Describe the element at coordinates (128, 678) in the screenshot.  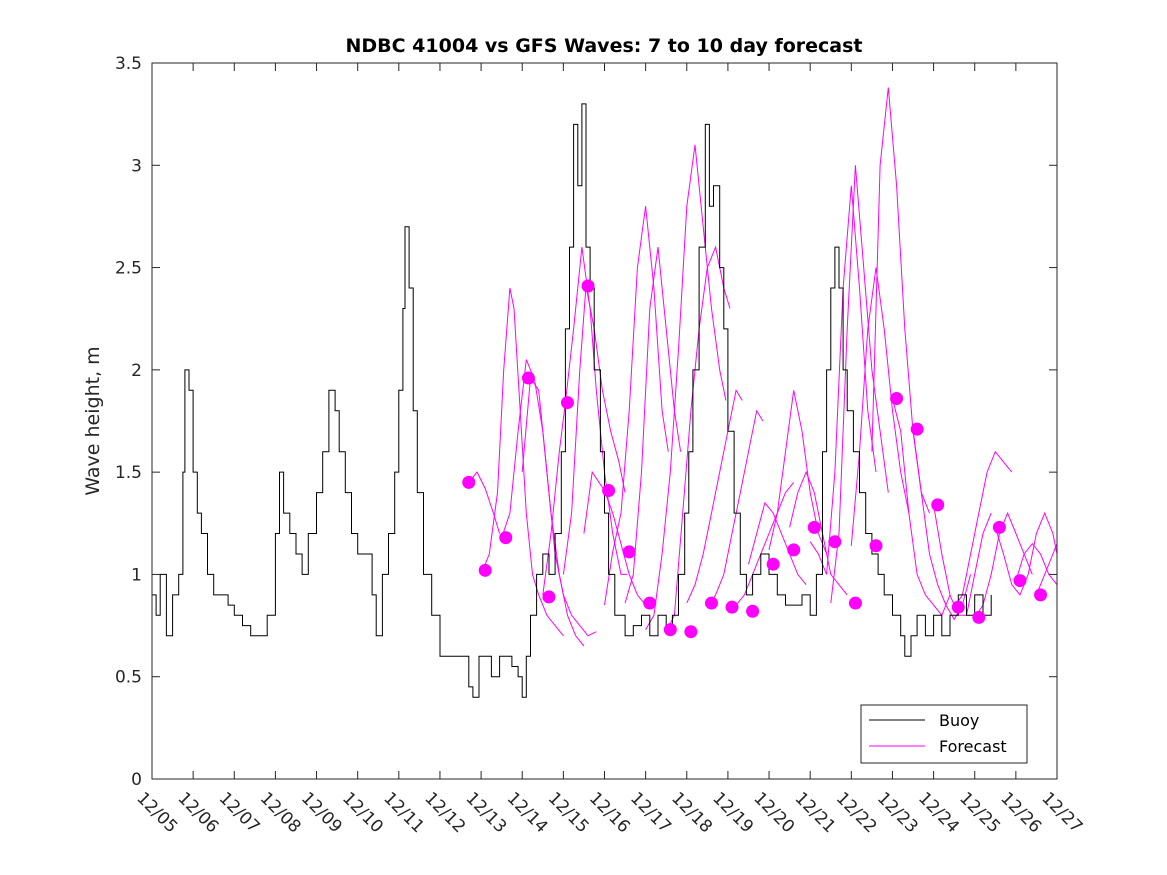
I see `y-tick-label: 0.5` at that location.